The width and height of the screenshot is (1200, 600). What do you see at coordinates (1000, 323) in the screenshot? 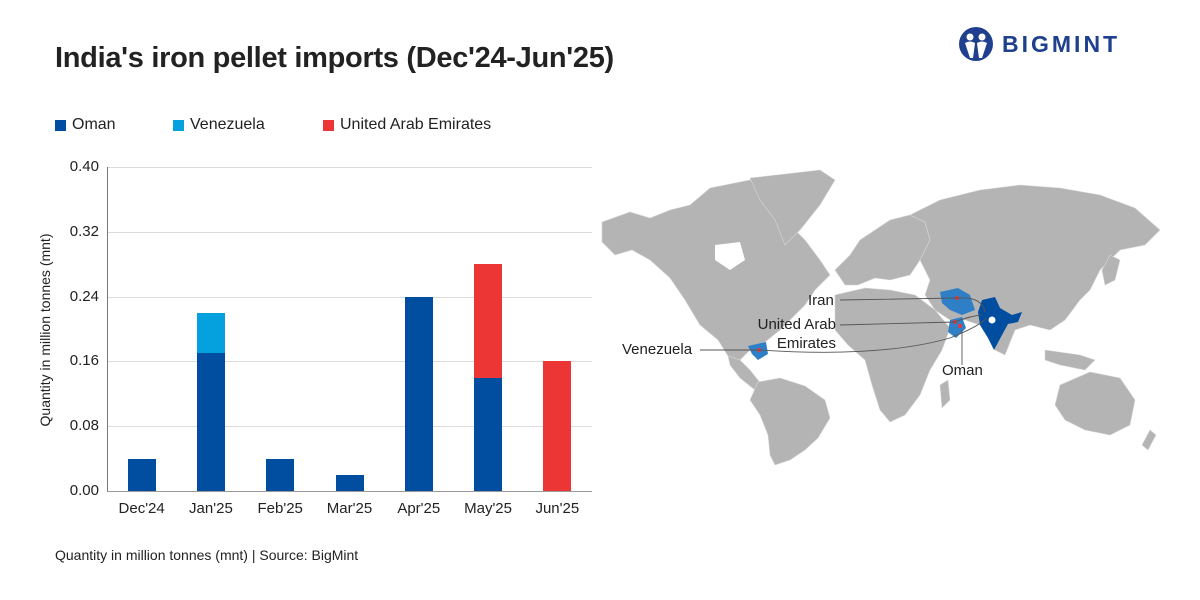
I see `india-highlight` at bounding box center [1000, 323].